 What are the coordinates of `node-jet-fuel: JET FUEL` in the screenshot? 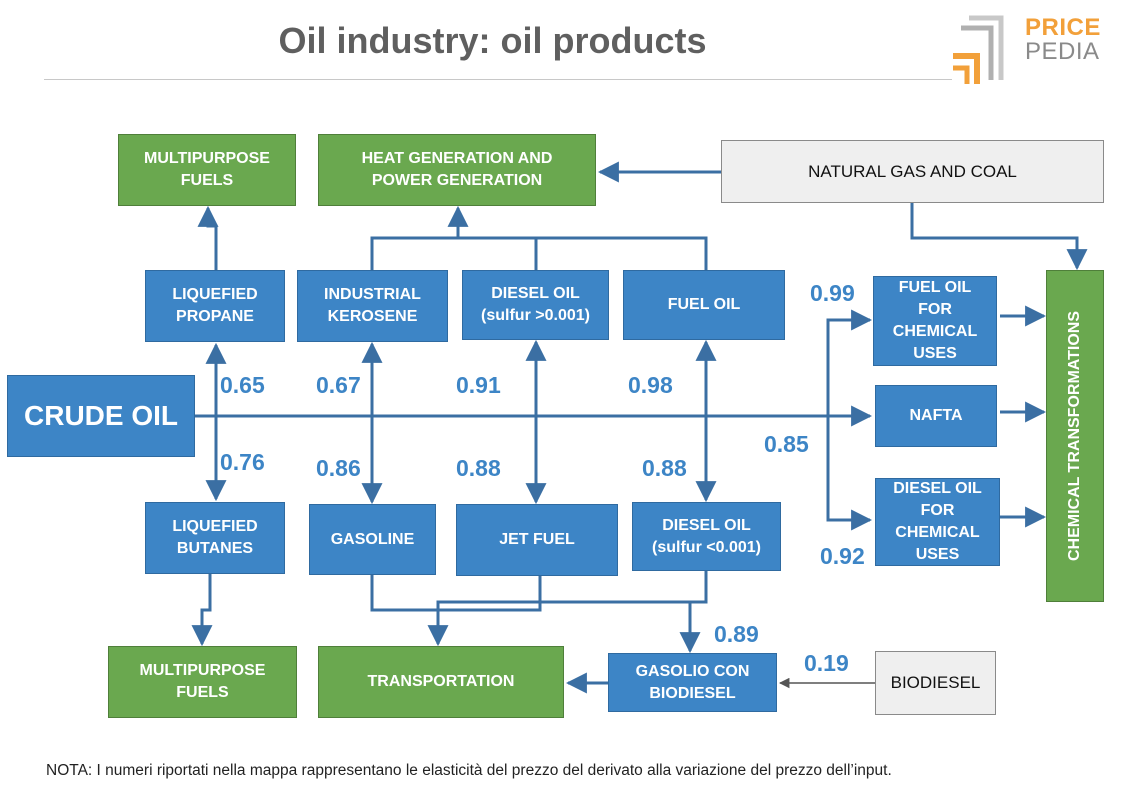 It's located at (537, 540).